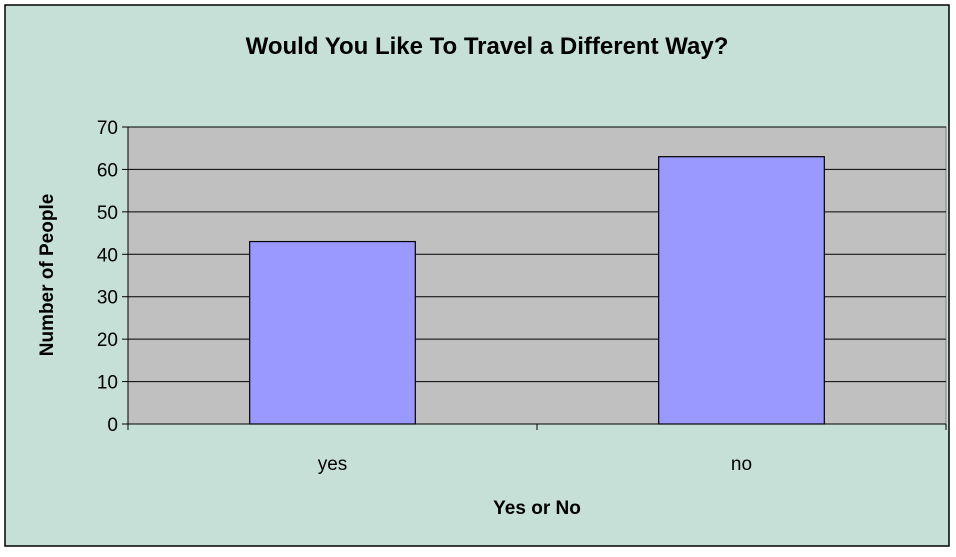 Image resolution: width=956 pixels, height=557 pixels. Describe the element at coordinates (107, 383) in the screenshot. I see `y-tick-label: 10` at that location.